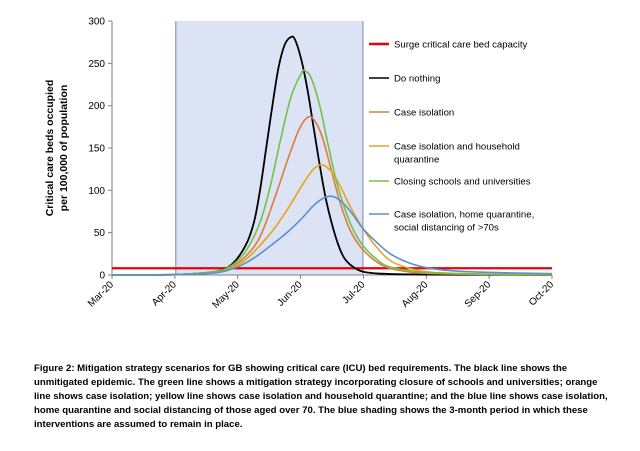 This screenshot has width=640, height=451. Describe the element at coordinates (164, 293) in the screenshot. I see `x-tick-label: Apr-20` at that location.